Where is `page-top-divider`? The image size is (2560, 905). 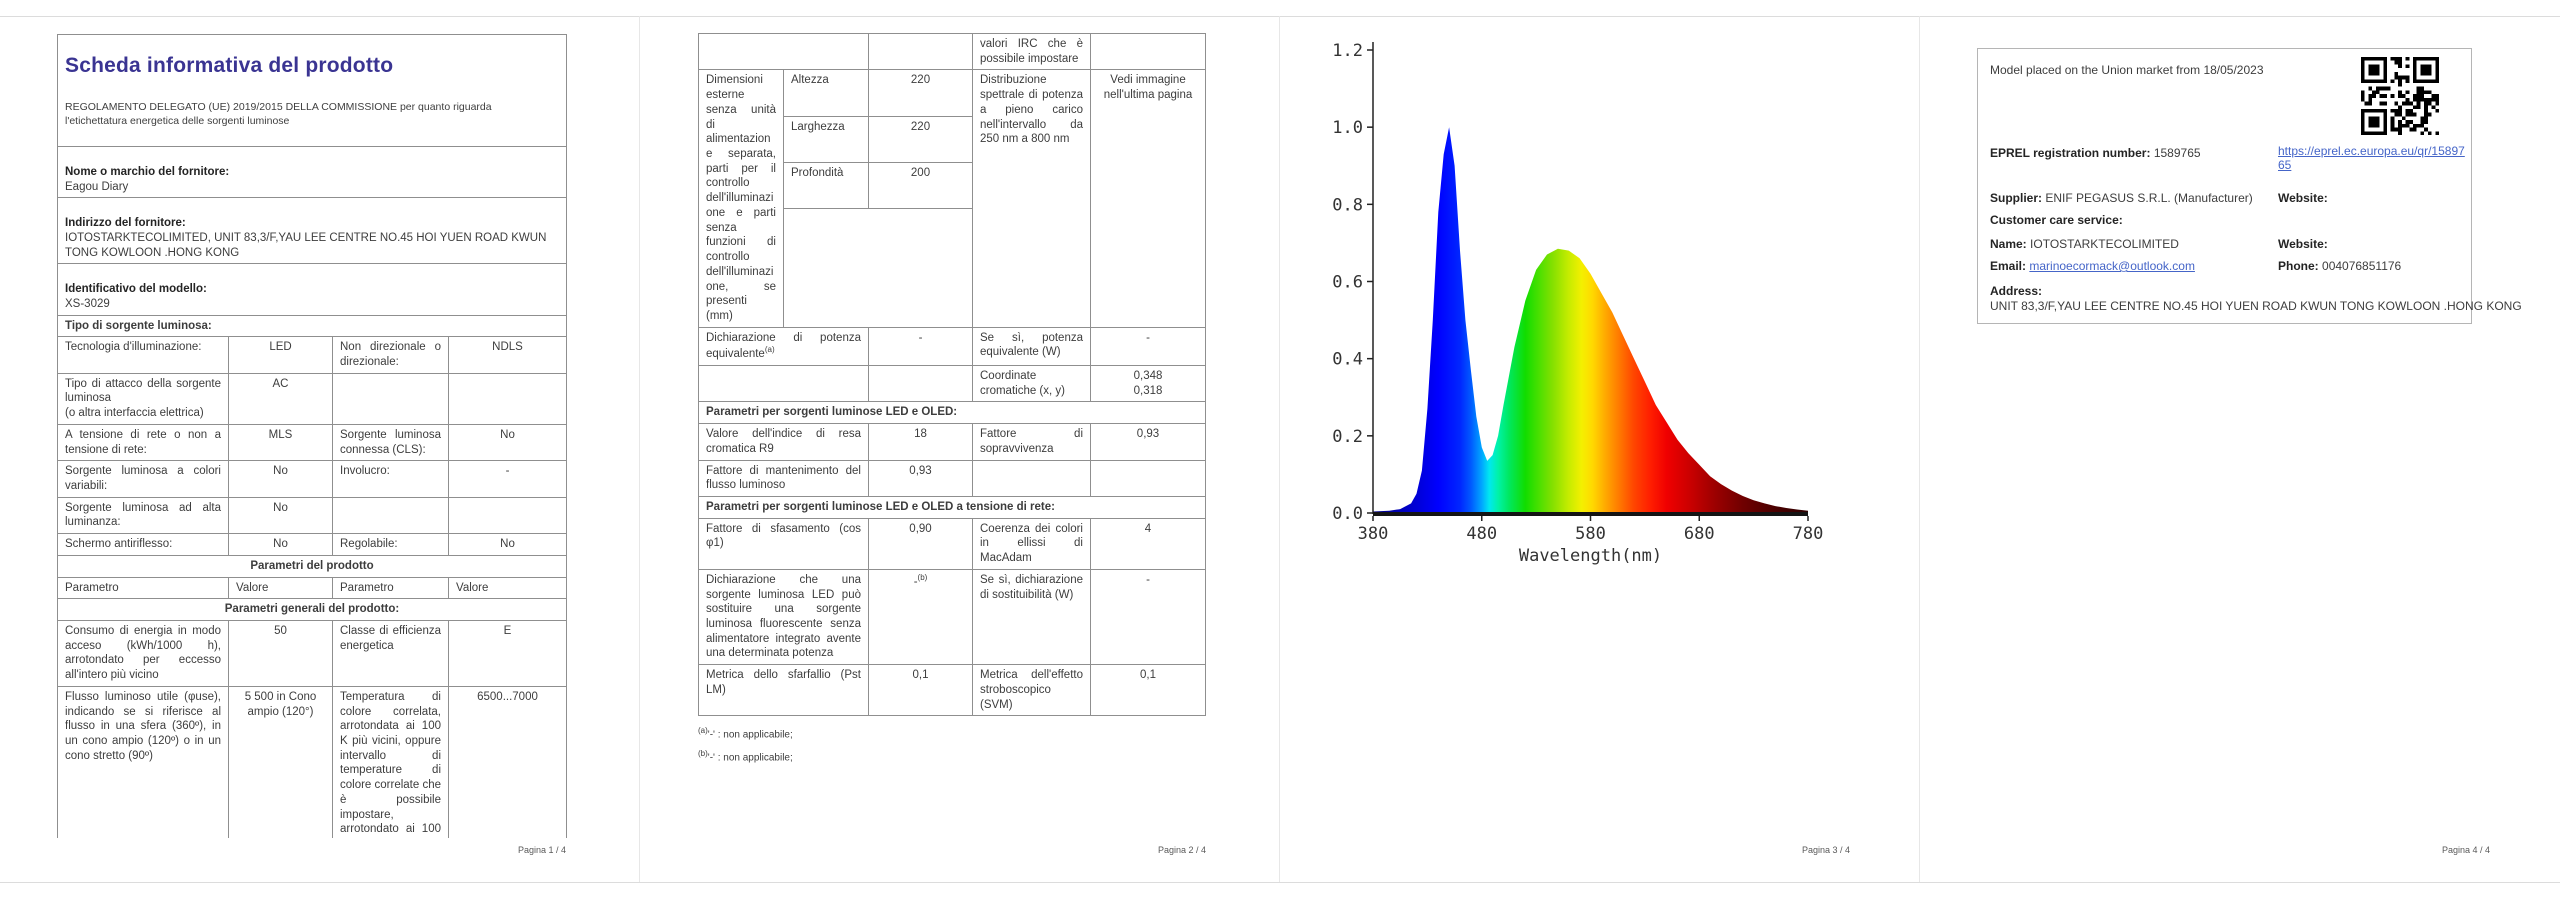 page-top-divider is located at coordinates (1280, 16).